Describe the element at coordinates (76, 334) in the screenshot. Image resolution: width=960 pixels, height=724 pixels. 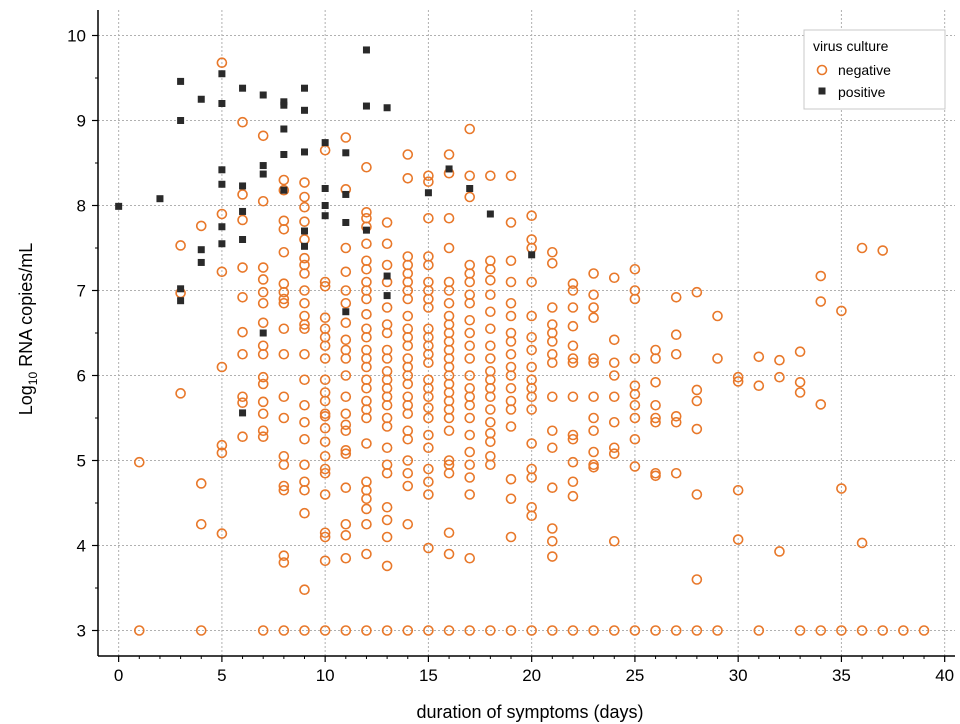
I see `y-tick-labels: 3 4 5 6 7 8 9 10` at that location.